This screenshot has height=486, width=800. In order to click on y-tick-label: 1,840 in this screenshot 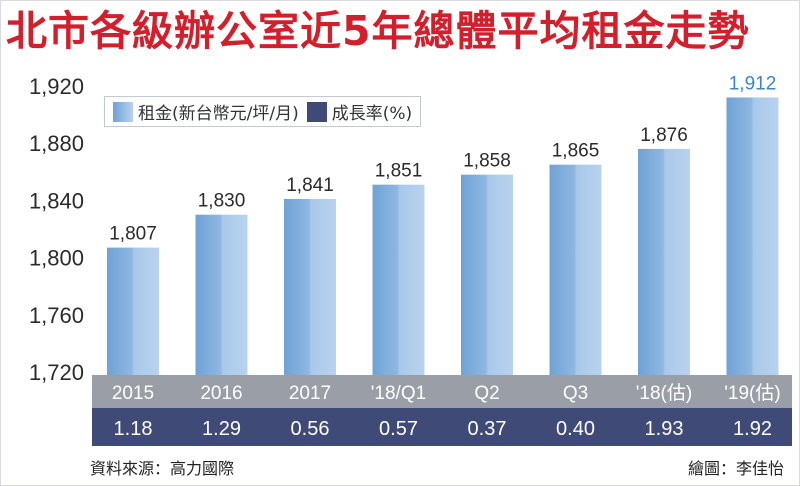, I will do `click(56, 200)`.